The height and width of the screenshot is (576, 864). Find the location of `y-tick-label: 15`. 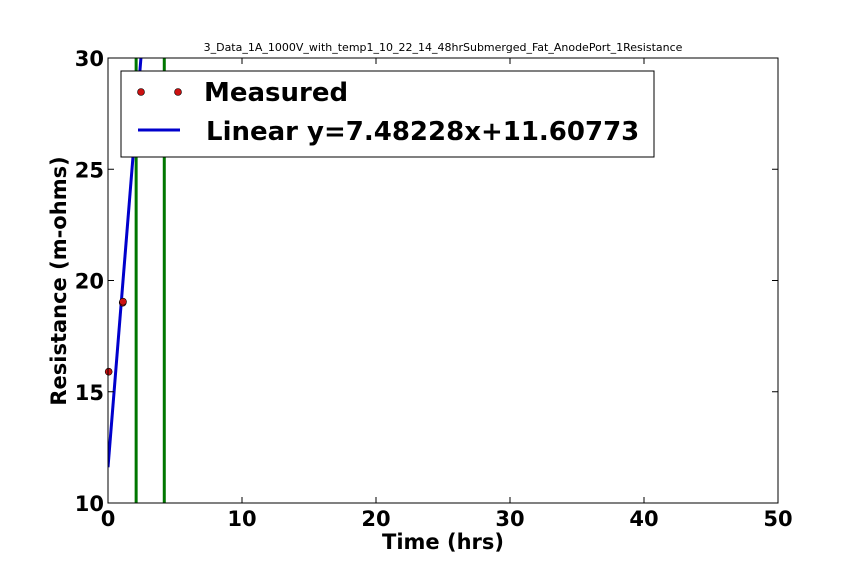

y-tick-label: 15 is located at coordinates (89, 393).